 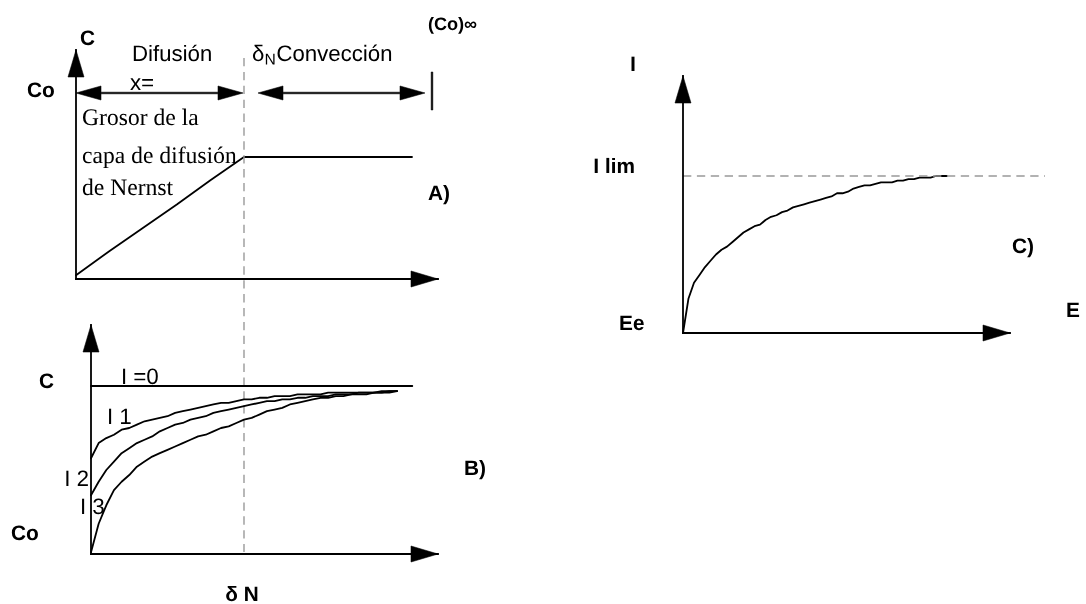 What do you see at coordinates (159, 157) in the screenshot?
I see `annotation: capa de difusión` at bounding box center [159, 157].